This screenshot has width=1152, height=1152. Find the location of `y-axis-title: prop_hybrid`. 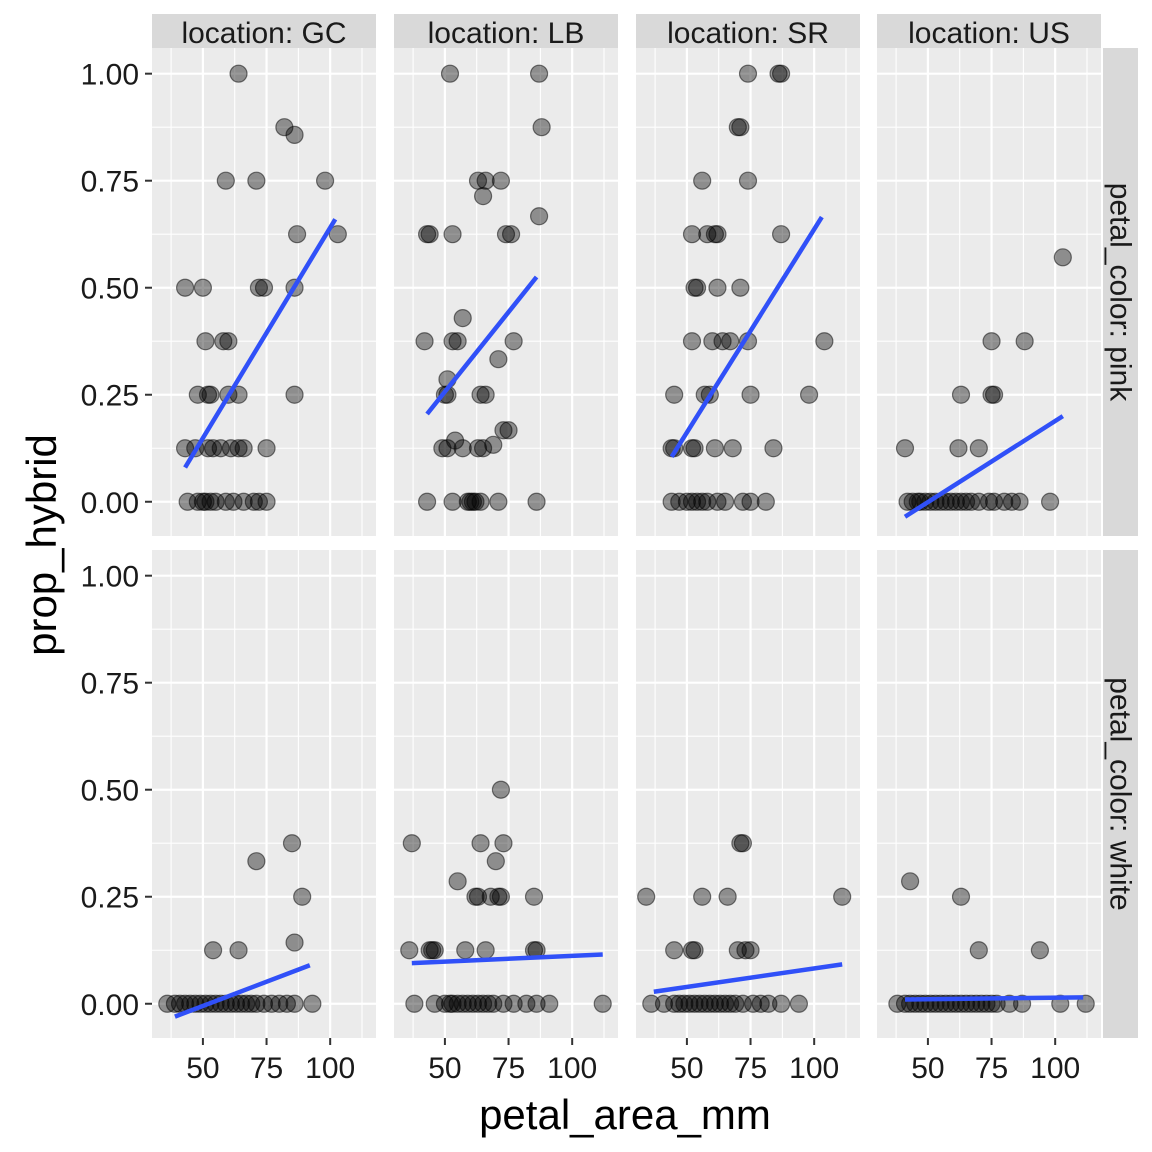

y-axis-title: prop_hybrid is located at coordinates (41, 545).